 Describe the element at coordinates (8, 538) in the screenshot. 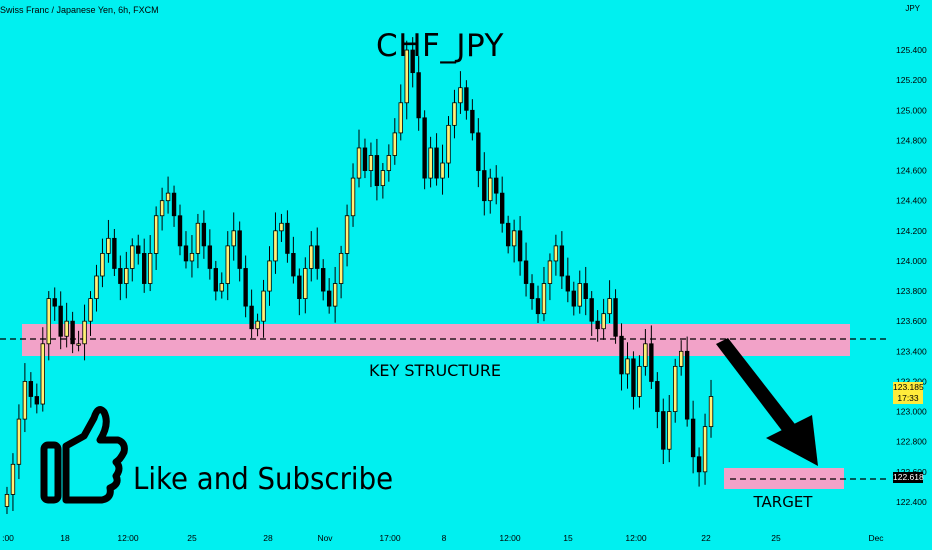

I see `time-tick-label: :00` at that location.